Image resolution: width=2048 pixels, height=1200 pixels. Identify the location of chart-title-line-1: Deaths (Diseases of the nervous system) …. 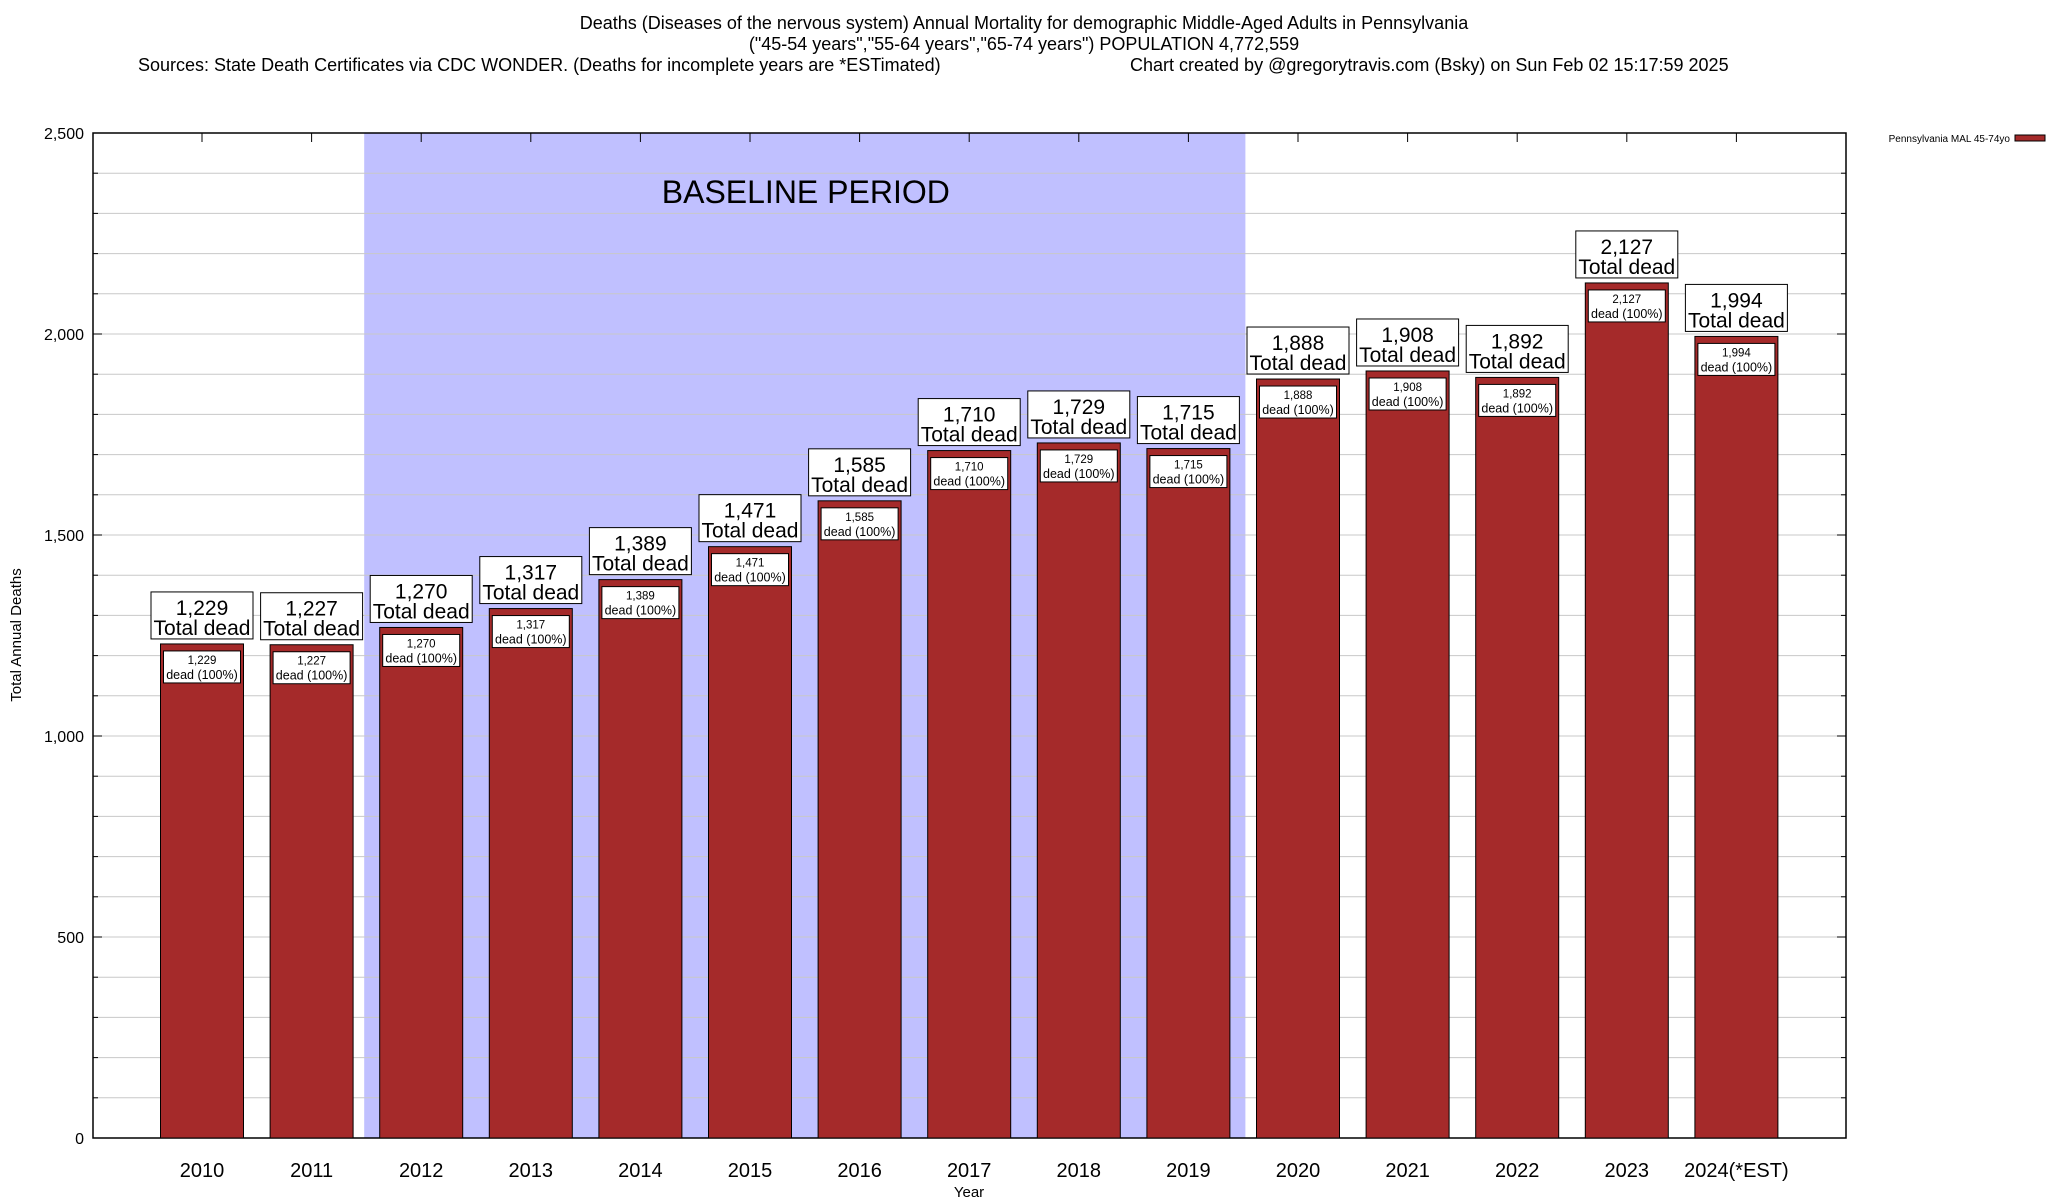
(1024, 23).